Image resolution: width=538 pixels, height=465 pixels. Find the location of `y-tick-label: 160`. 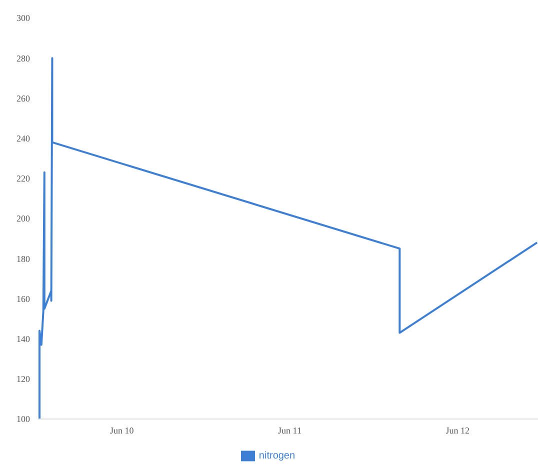

y-tick-label: 160 is located at coordinates (23, 299).